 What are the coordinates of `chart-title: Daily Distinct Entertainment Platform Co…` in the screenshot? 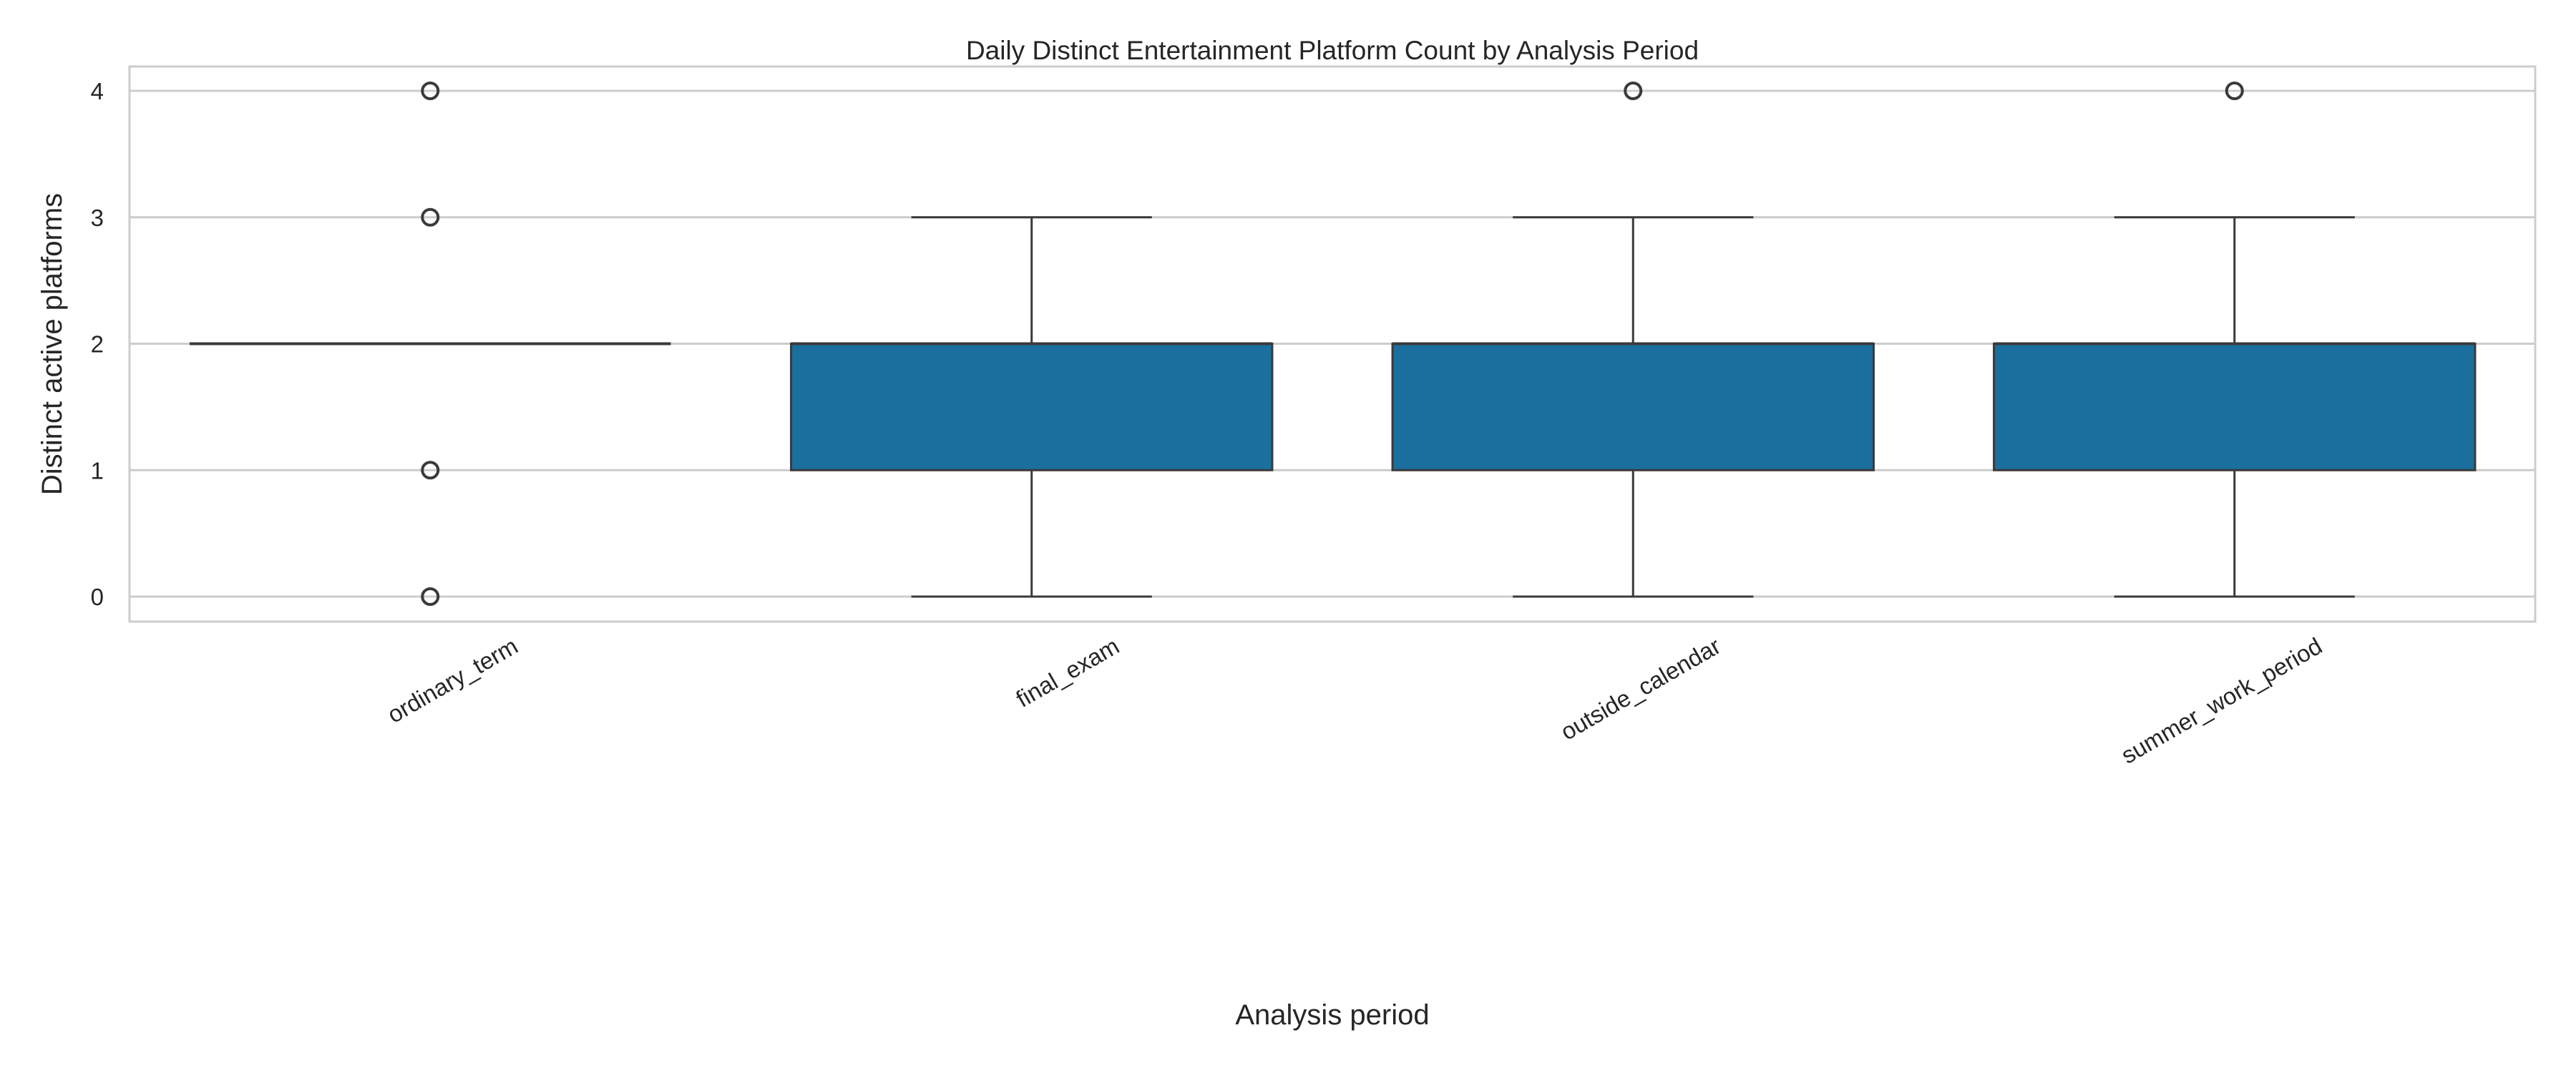 It's located at (1332, 51).